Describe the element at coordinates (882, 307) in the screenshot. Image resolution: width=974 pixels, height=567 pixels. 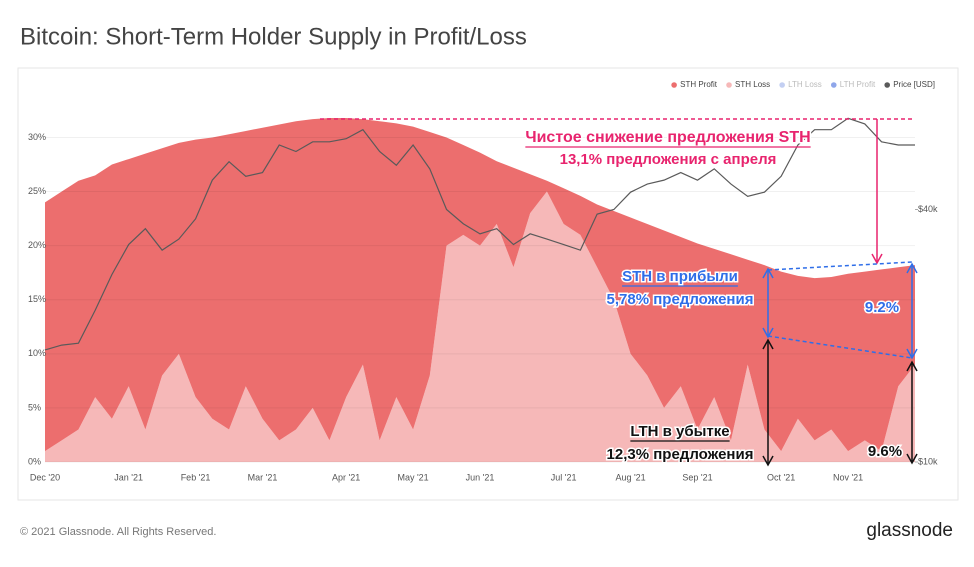
I see `annotation: 9.2%` at that location.